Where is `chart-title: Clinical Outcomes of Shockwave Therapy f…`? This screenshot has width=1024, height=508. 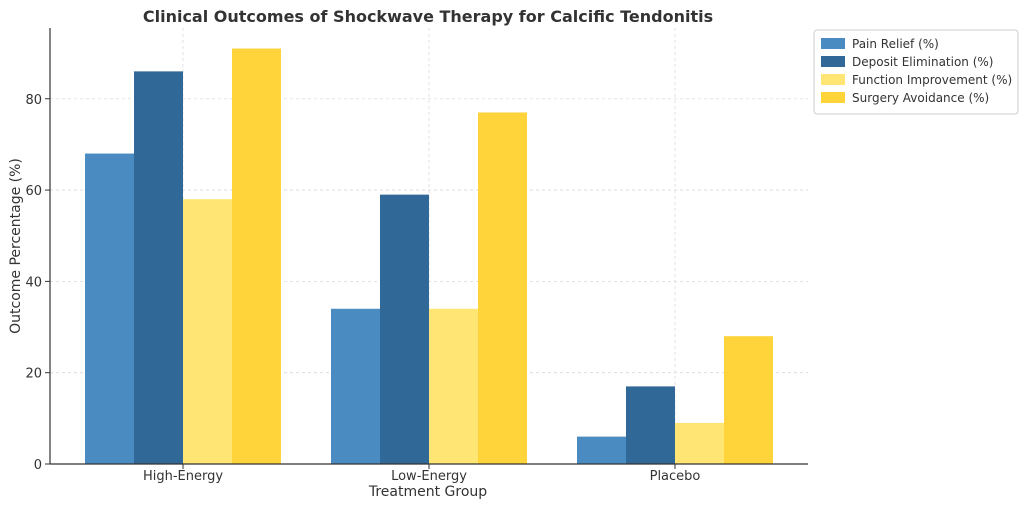
chart-title: Clinical Outcomes of Shockwave Therapy f… is located at coordinates (428, 16).